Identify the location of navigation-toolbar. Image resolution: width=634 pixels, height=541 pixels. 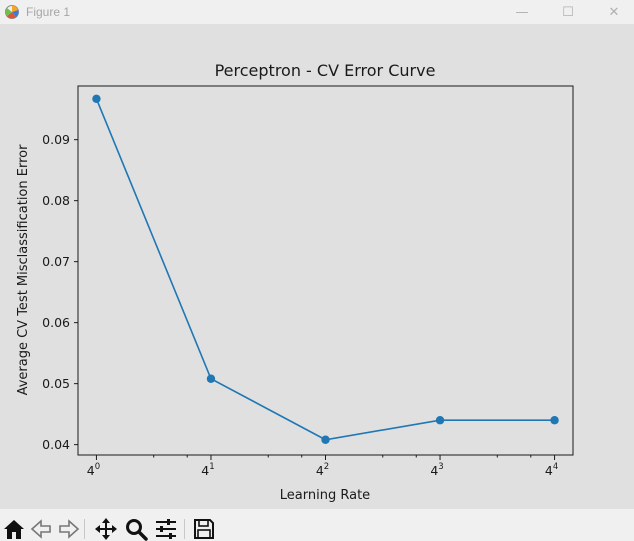
(317, 525).